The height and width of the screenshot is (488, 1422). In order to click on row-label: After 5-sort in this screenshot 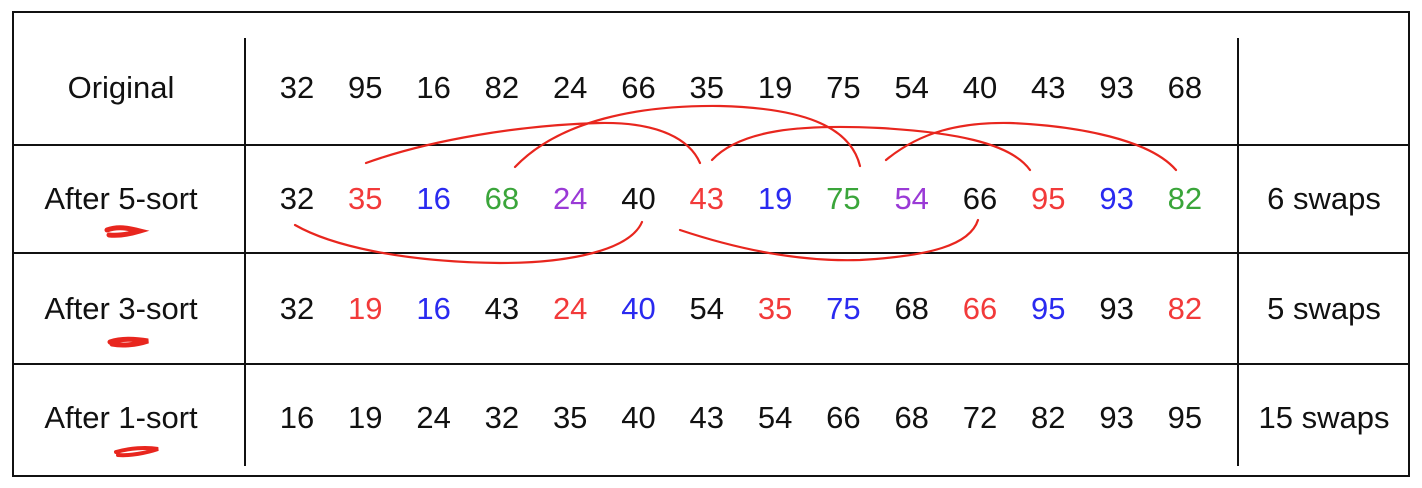, I will do `click(121, 198)`.